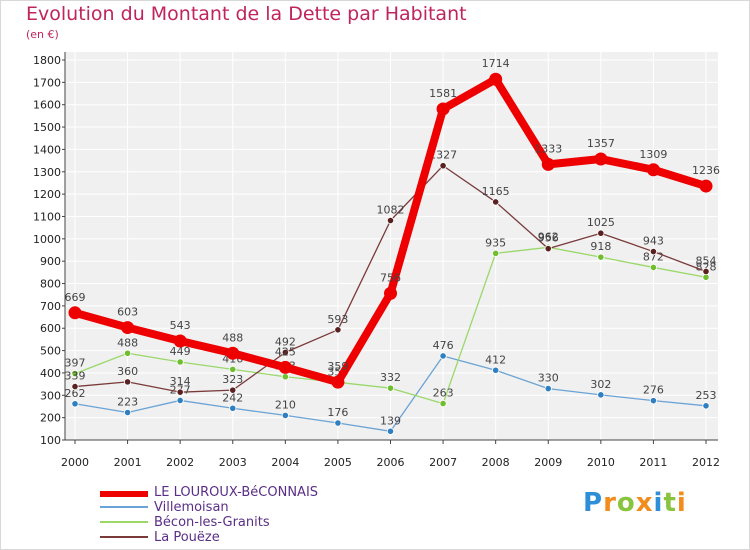 The width and height of the screenshot is (750, 550). What do you see at coordinates (443, 393) in the screenshot?
I see `data-label: 263` at bounding box center [443, 393].